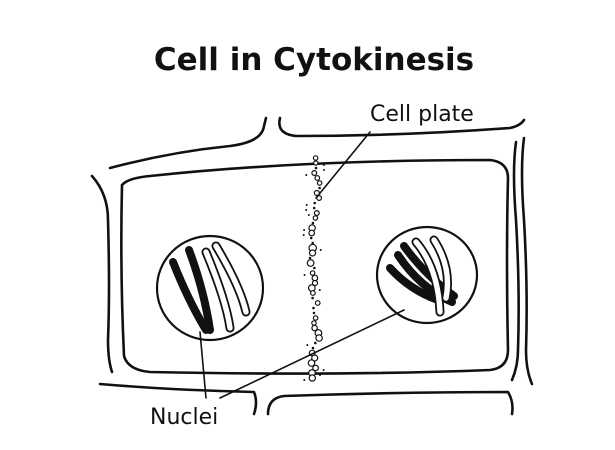 This screenshot has width=615, height=450. I want to click on diagram-title: Cell in Cytokinesis, so click(314, 60).